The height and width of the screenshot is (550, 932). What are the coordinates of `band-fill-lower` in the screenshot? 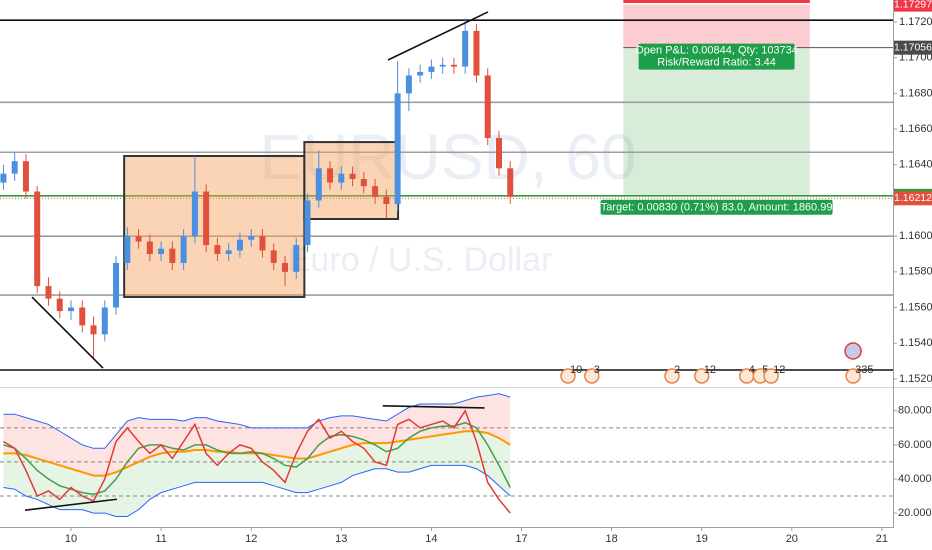 It's located at (257, 474).